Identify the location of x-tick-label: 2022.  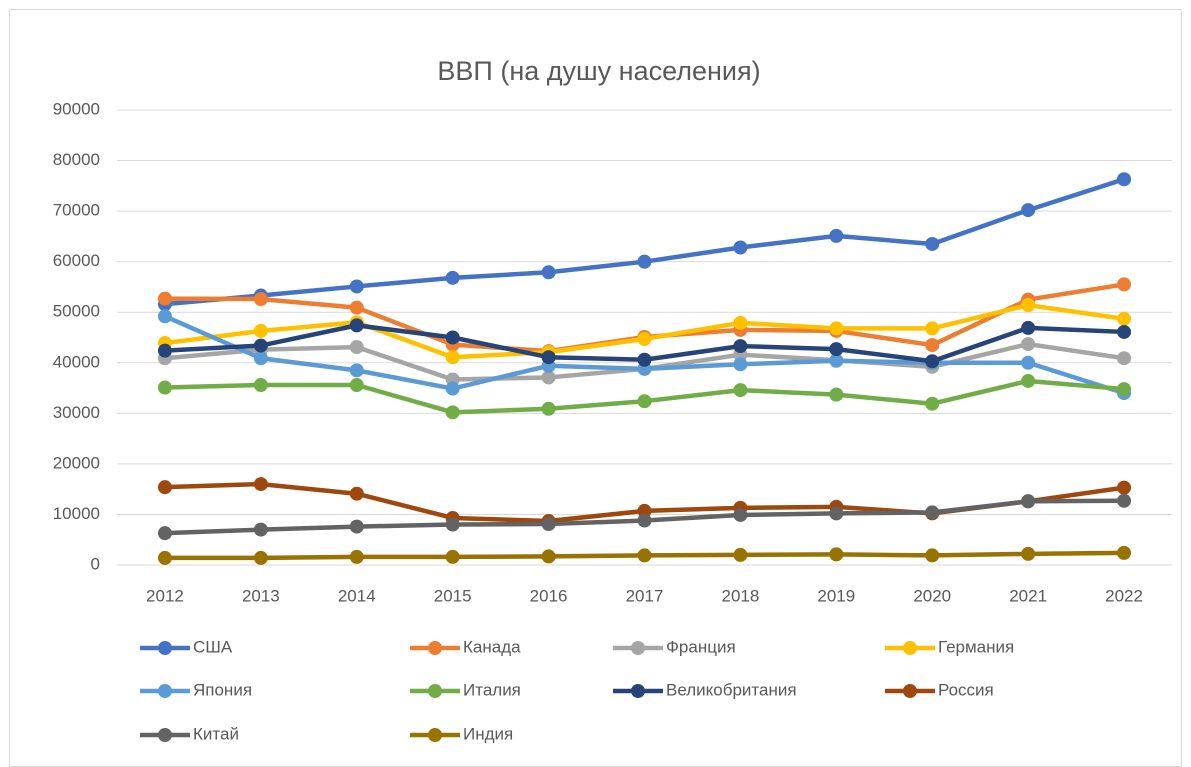
(1124, 595).